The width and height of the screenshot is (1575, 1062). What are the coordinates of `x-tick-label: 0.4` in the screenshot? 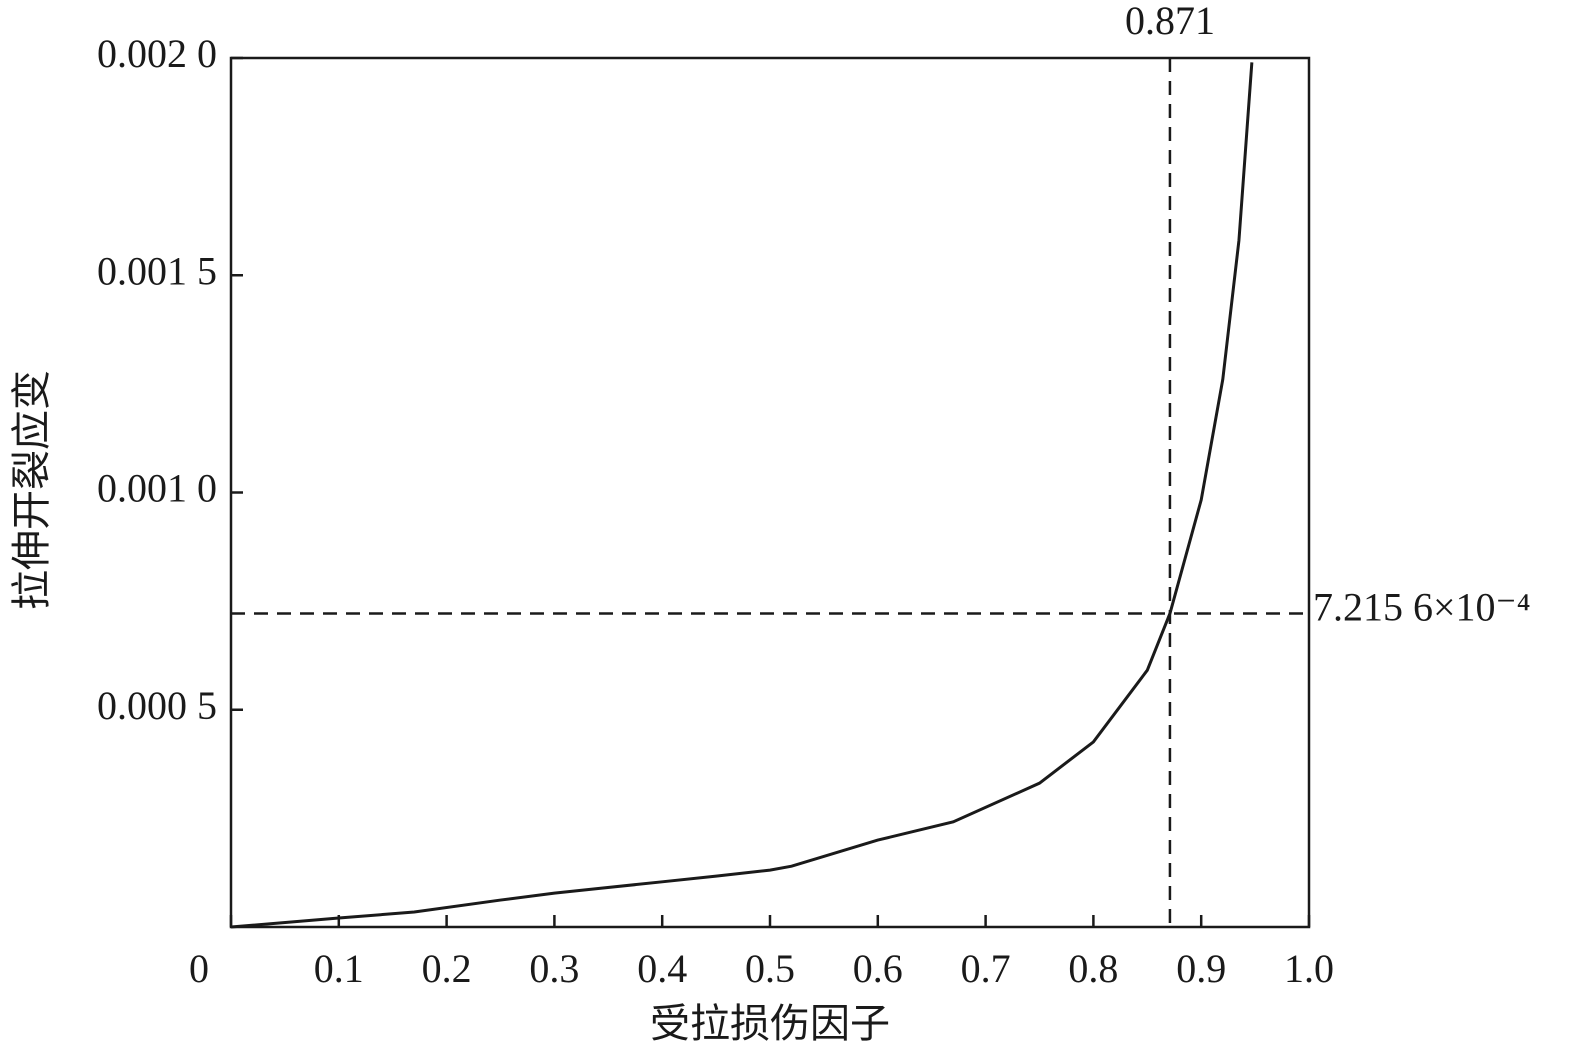 It's located at (662, 968).